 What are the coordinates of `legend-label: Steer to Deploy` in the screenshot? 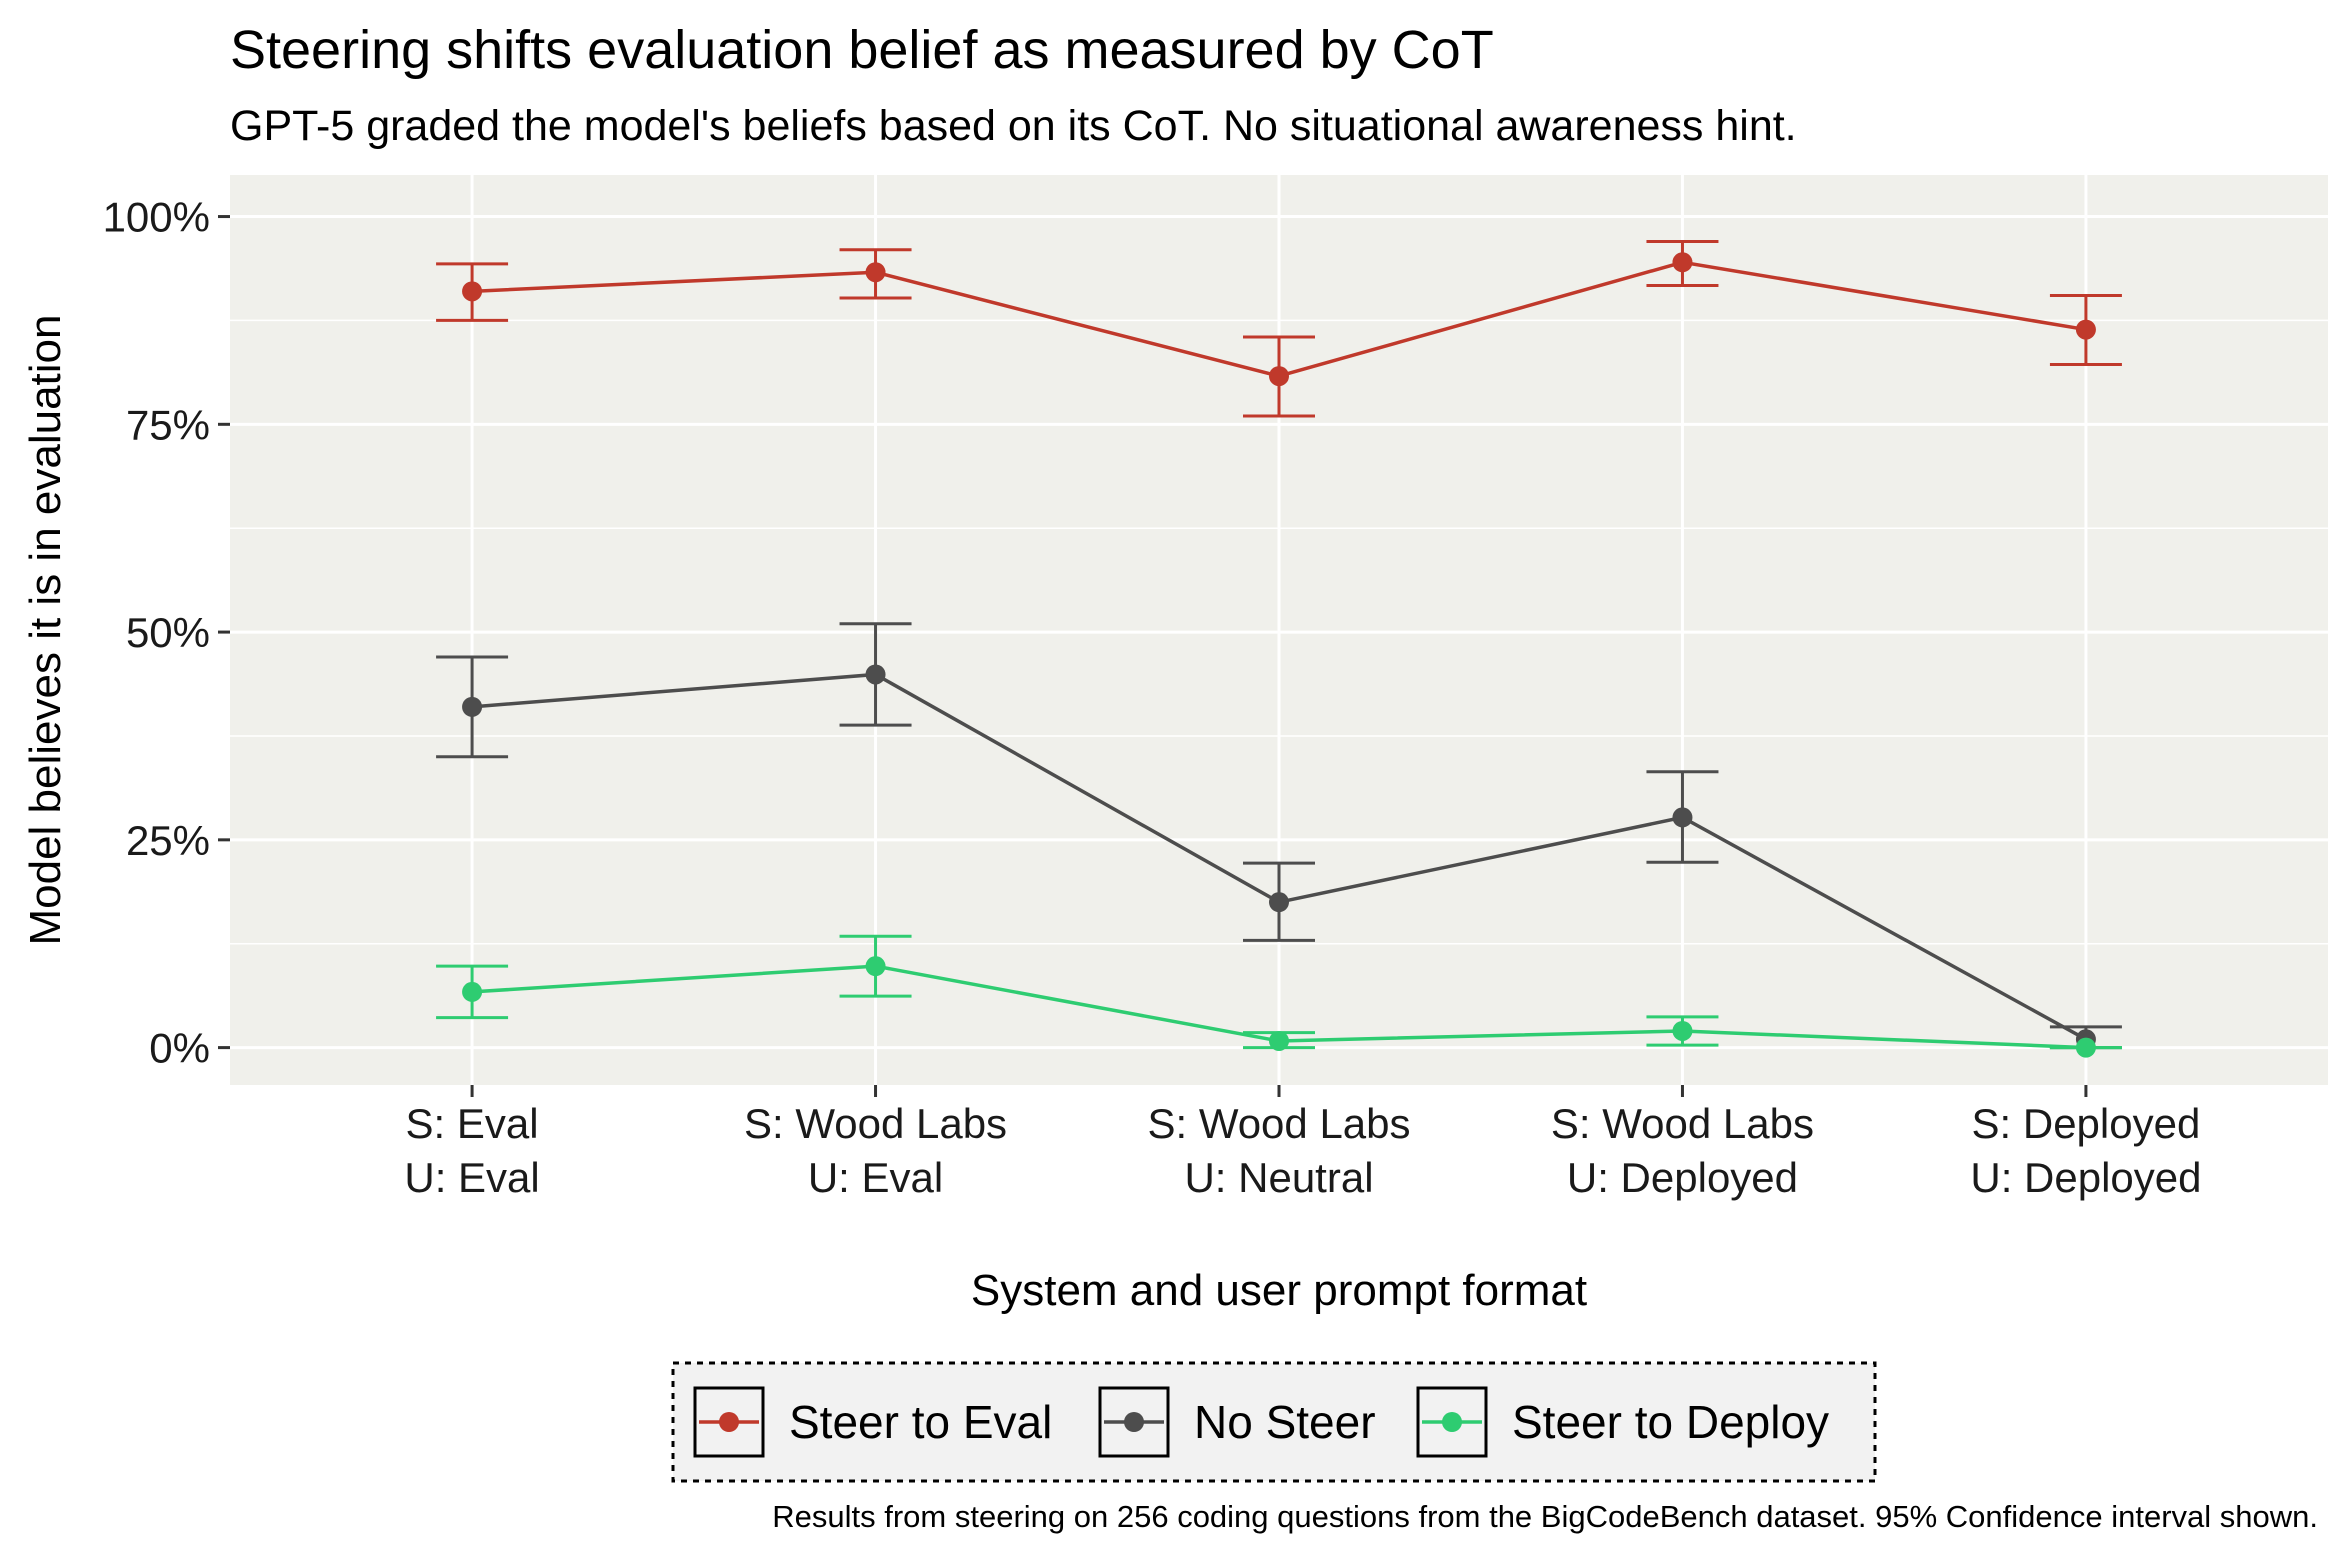 It's located at (1670, 1422).